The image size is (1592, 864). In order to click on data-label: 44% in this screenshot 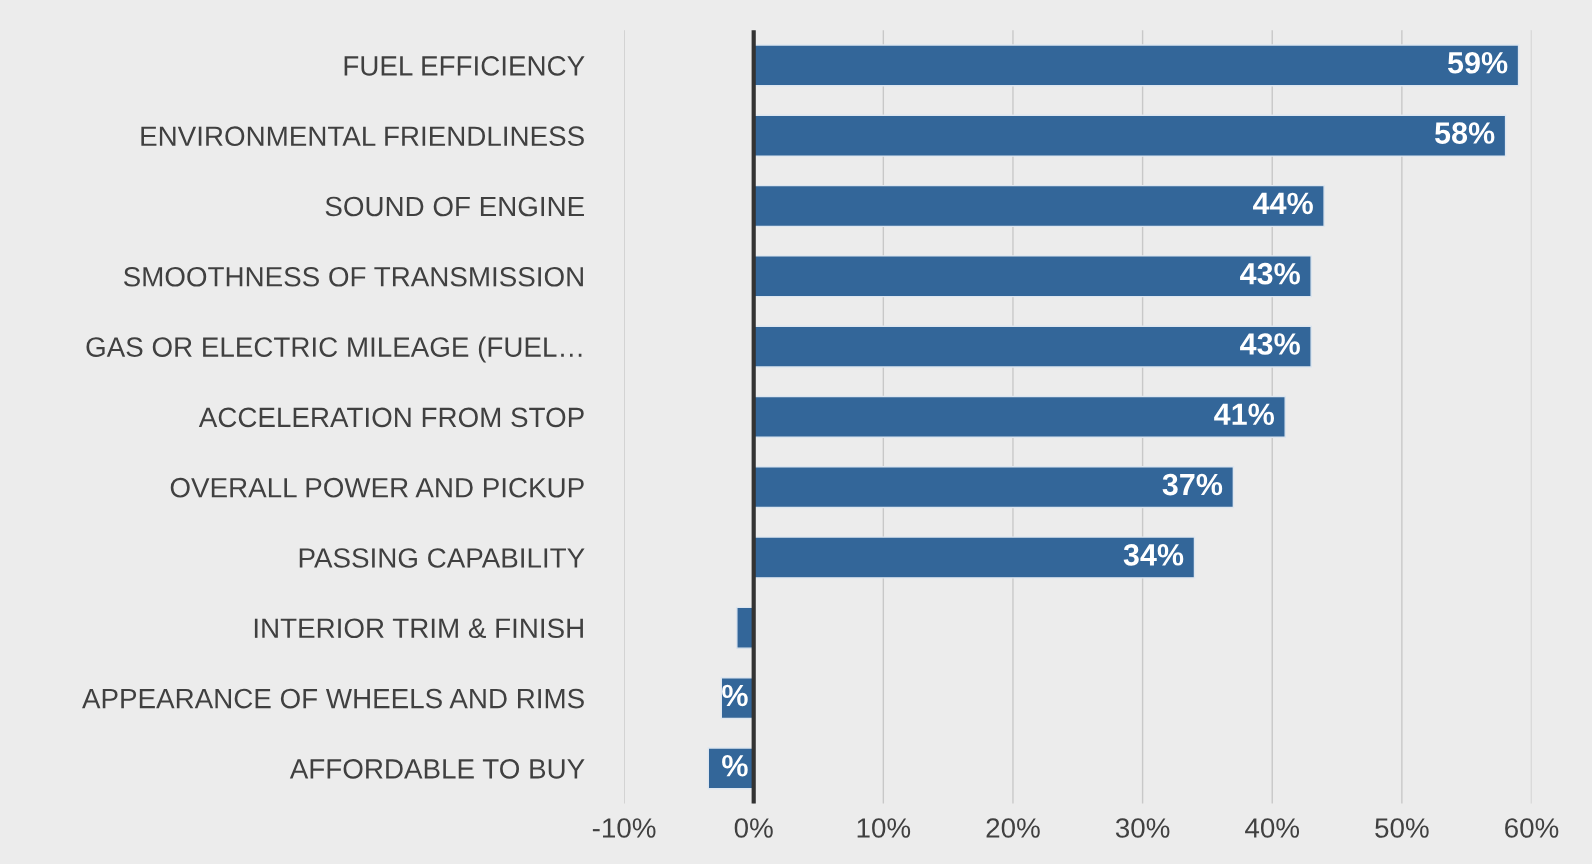, I will do `click(1283, 203)`.